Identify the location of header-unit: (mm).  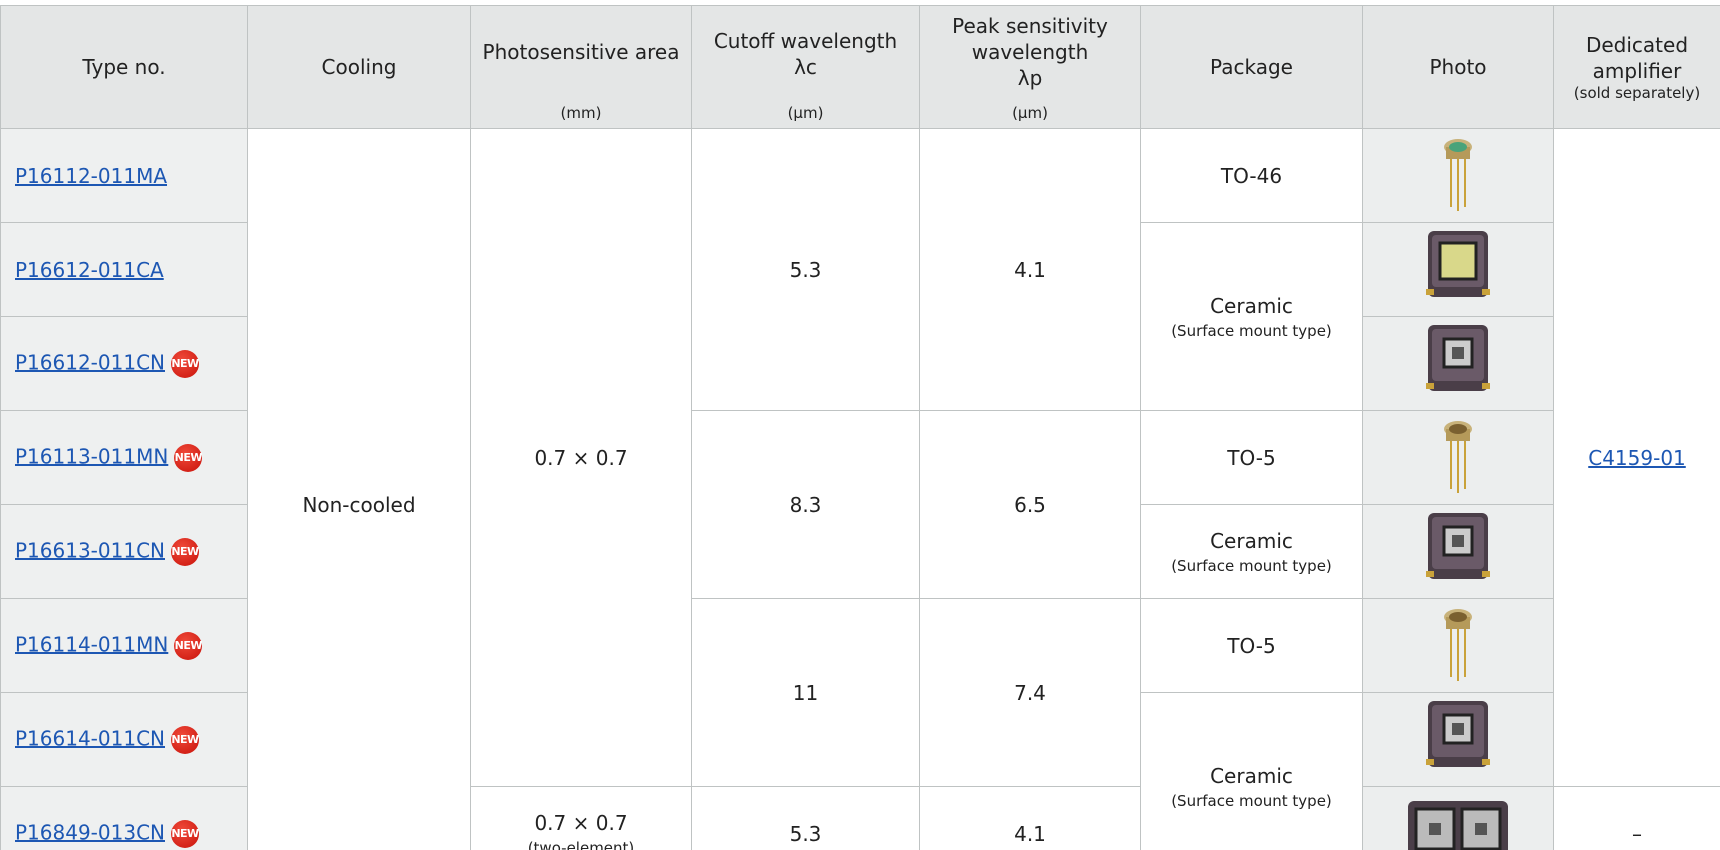
(581, 113).